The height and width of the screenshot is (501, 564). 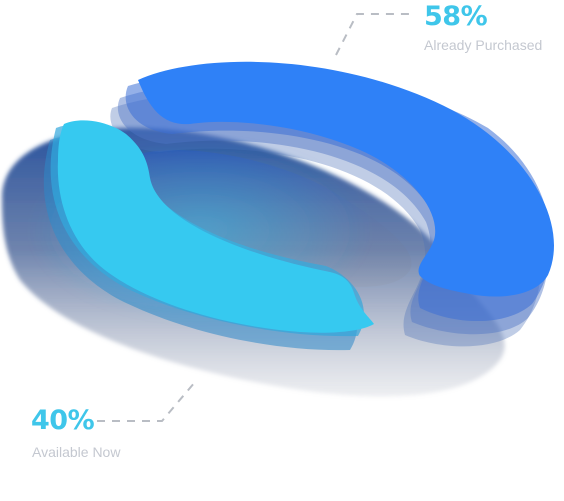 What do you see at coordinates (374, 34) in the screenshot?
I see `connector-purchased` at bounding box center [374, 34].